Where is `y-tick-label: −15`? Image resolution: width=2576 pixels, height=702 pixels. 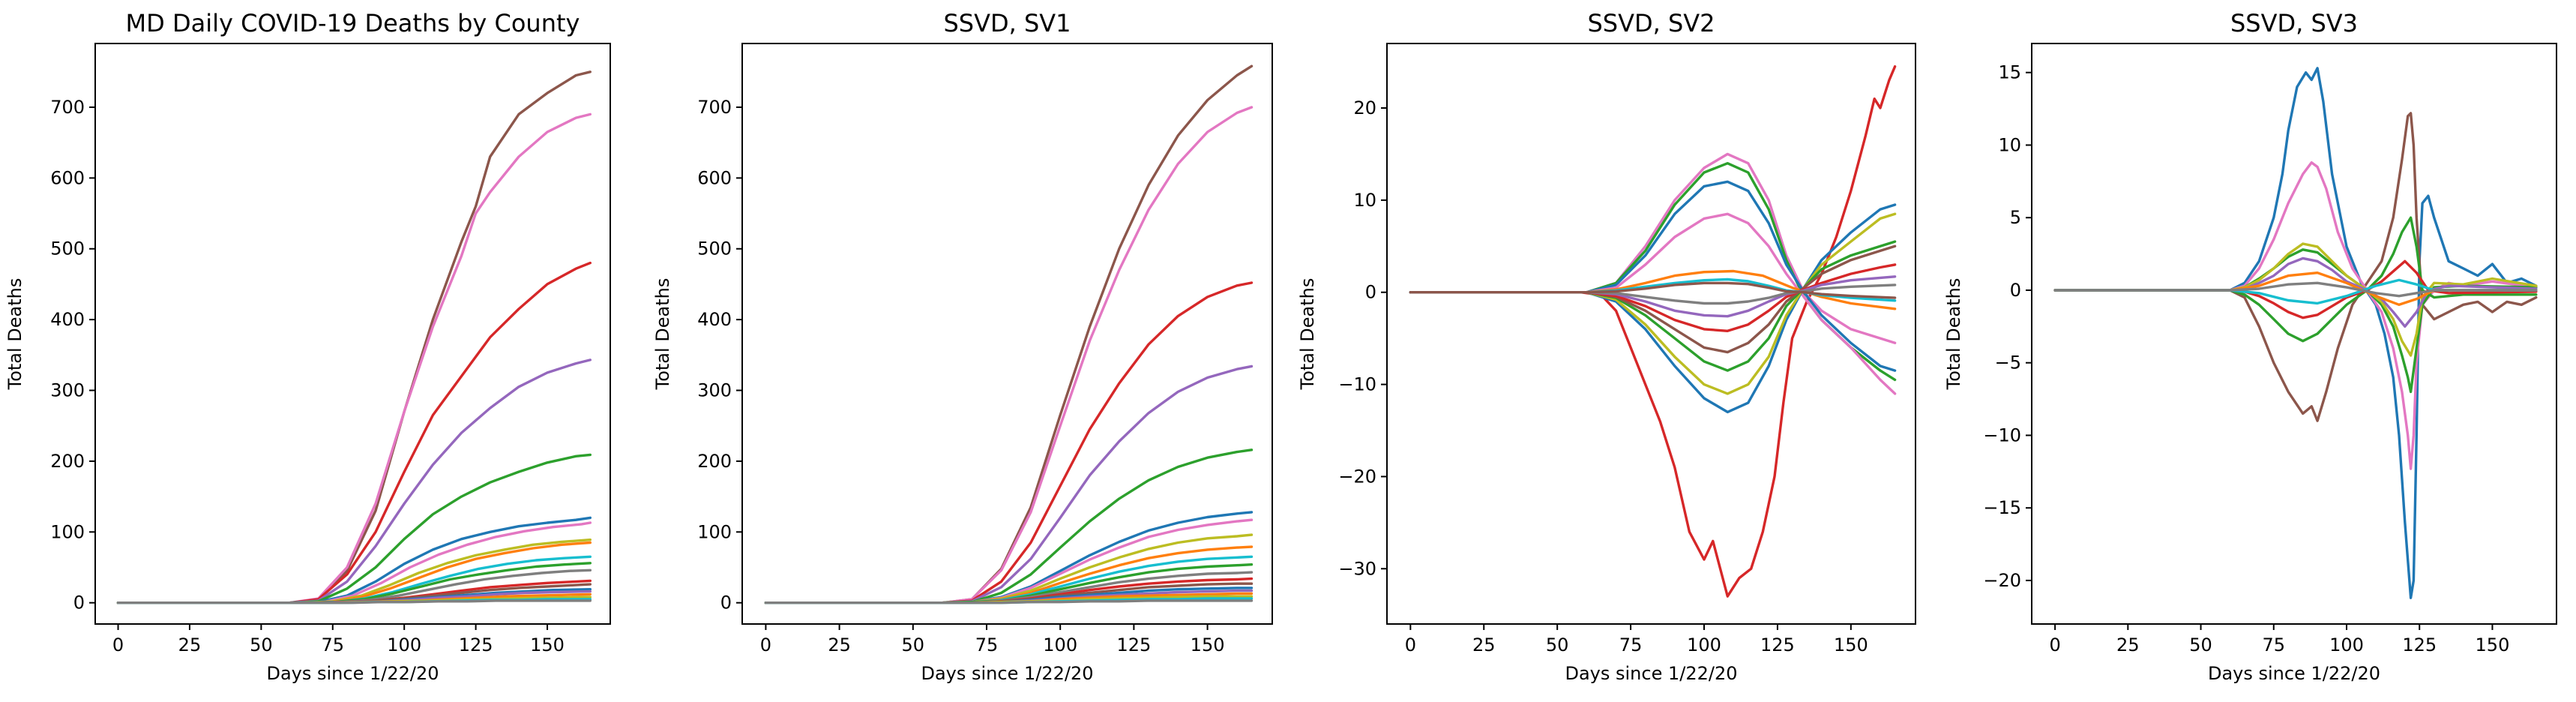
y-tick-label: −15 is located at coordinates (2002, 507).